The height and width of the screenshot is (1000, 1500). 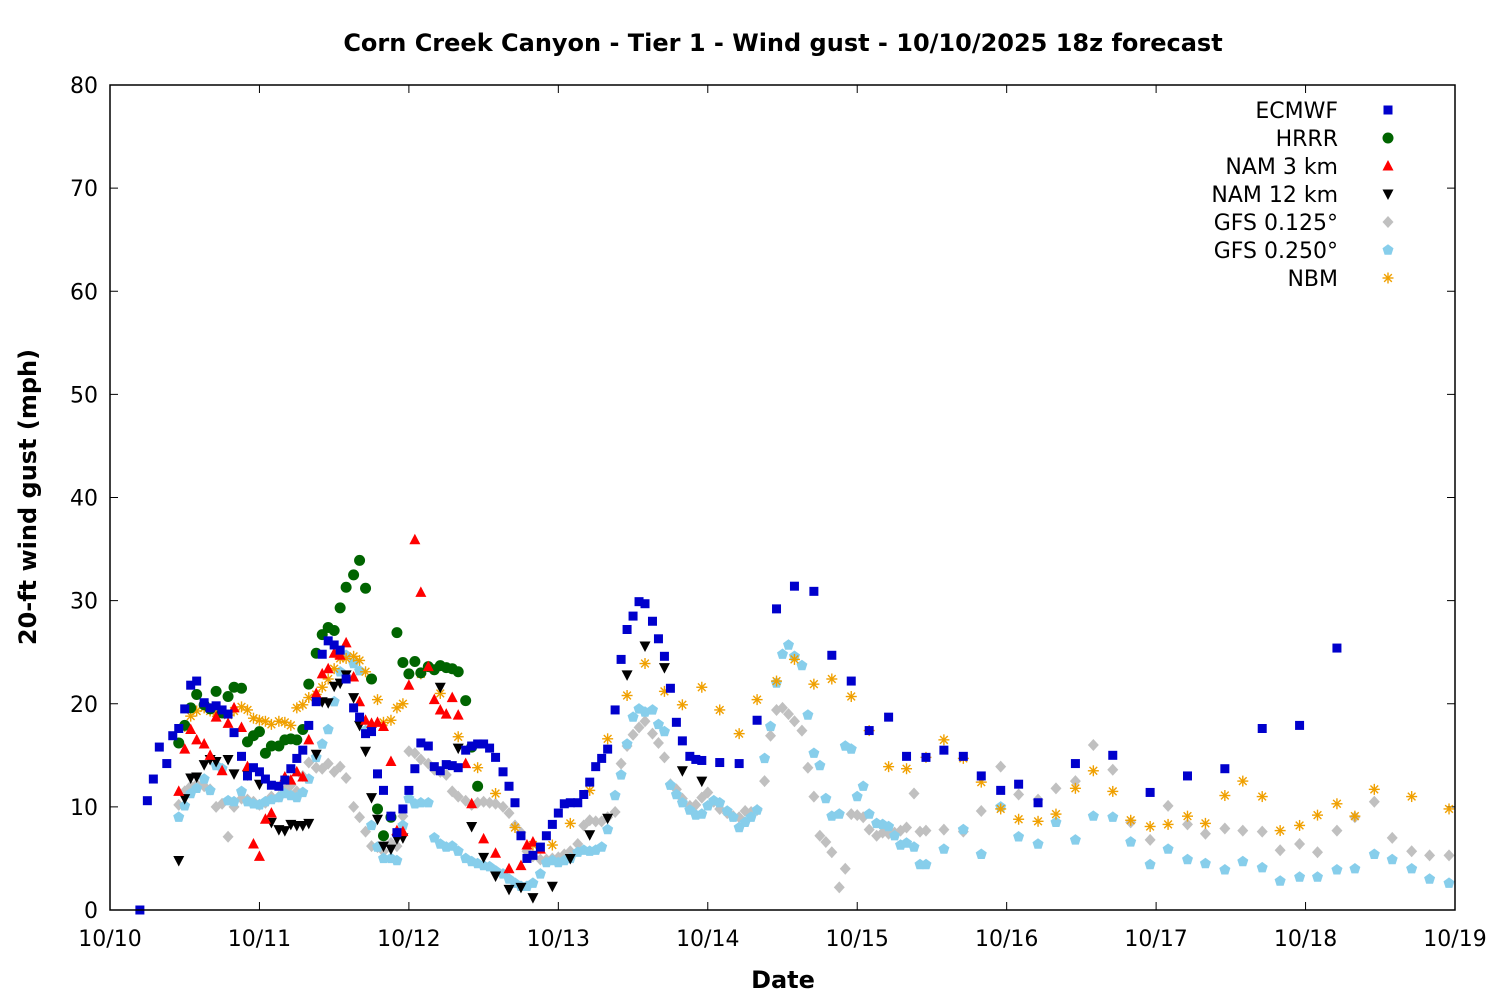 I want to click on x-tick-label: 10/19, so click(x=1454, y=939).